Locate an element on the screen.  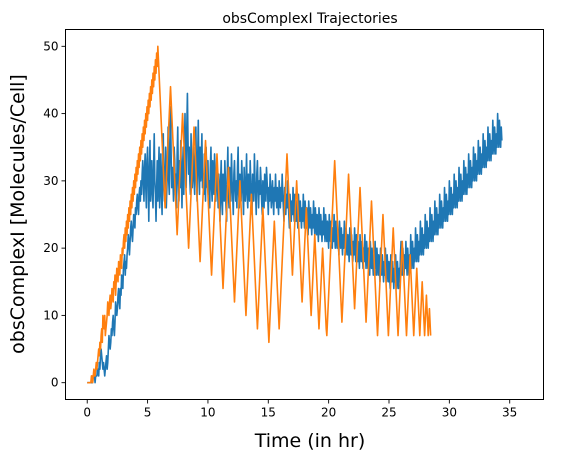
x-tick-label: 35 is located at coordinates (509, 413).